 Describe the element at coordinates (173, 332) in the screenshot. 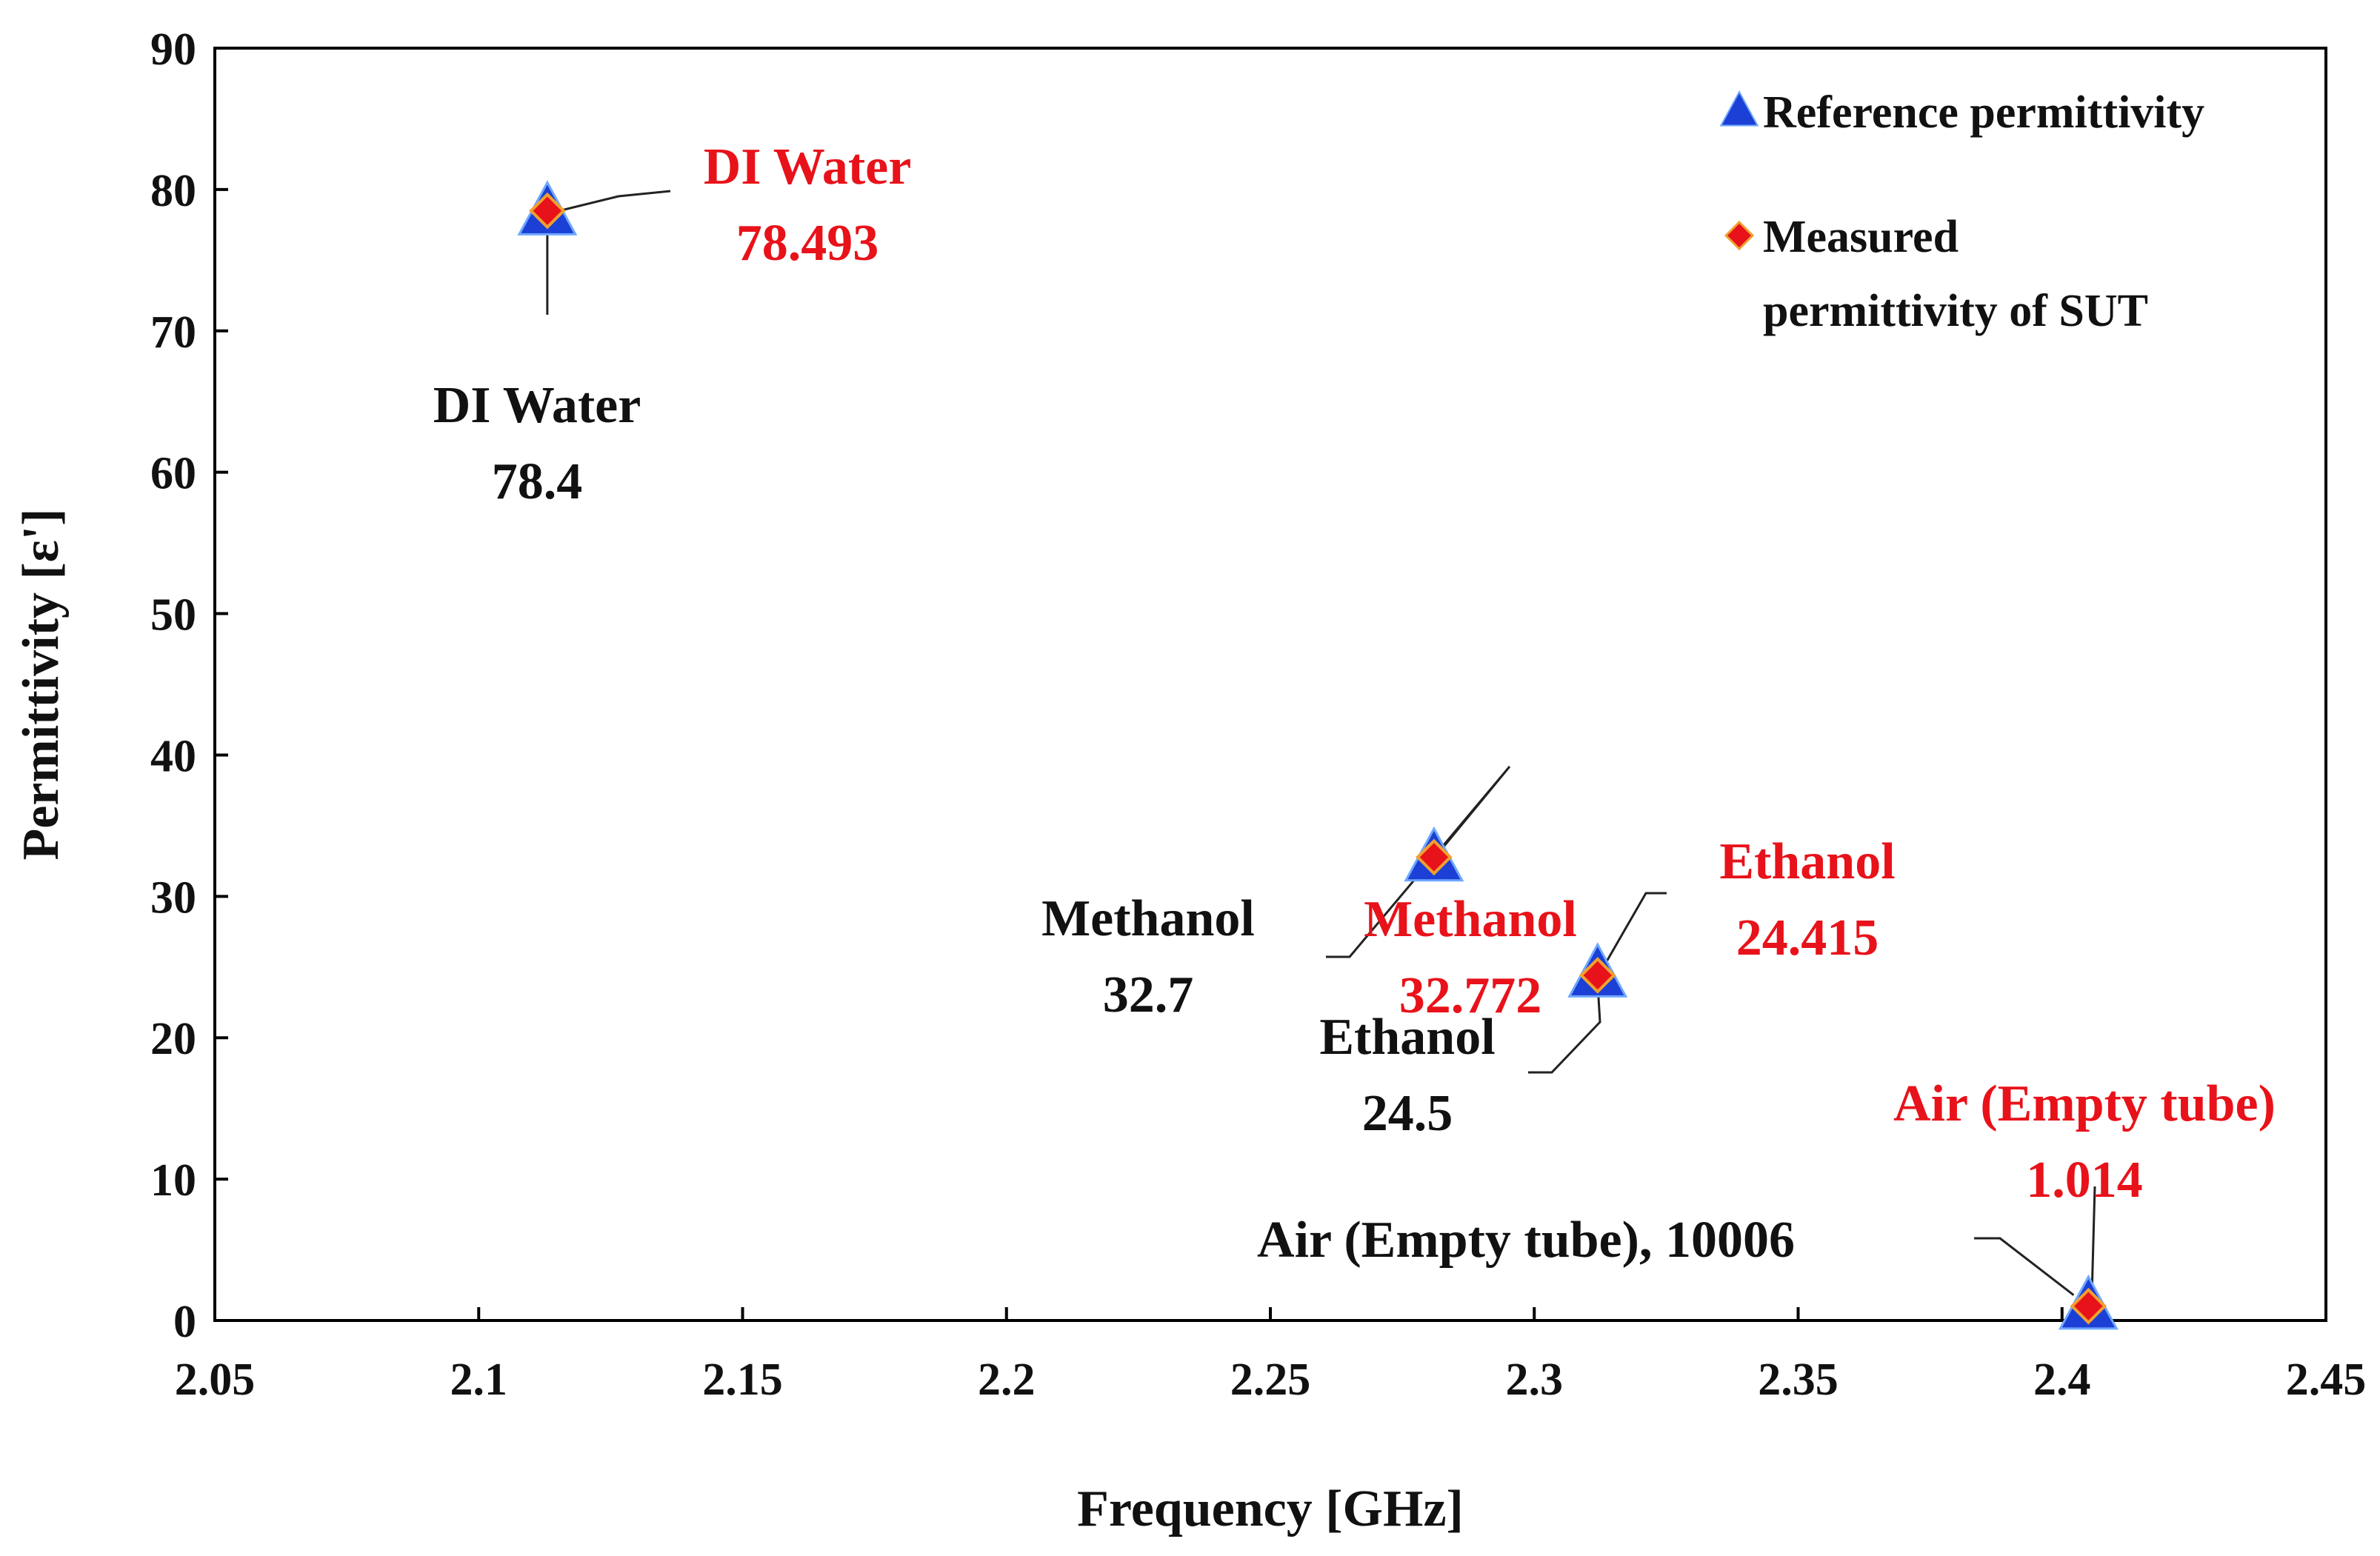

I see `y-tick-label: 70` at that location.